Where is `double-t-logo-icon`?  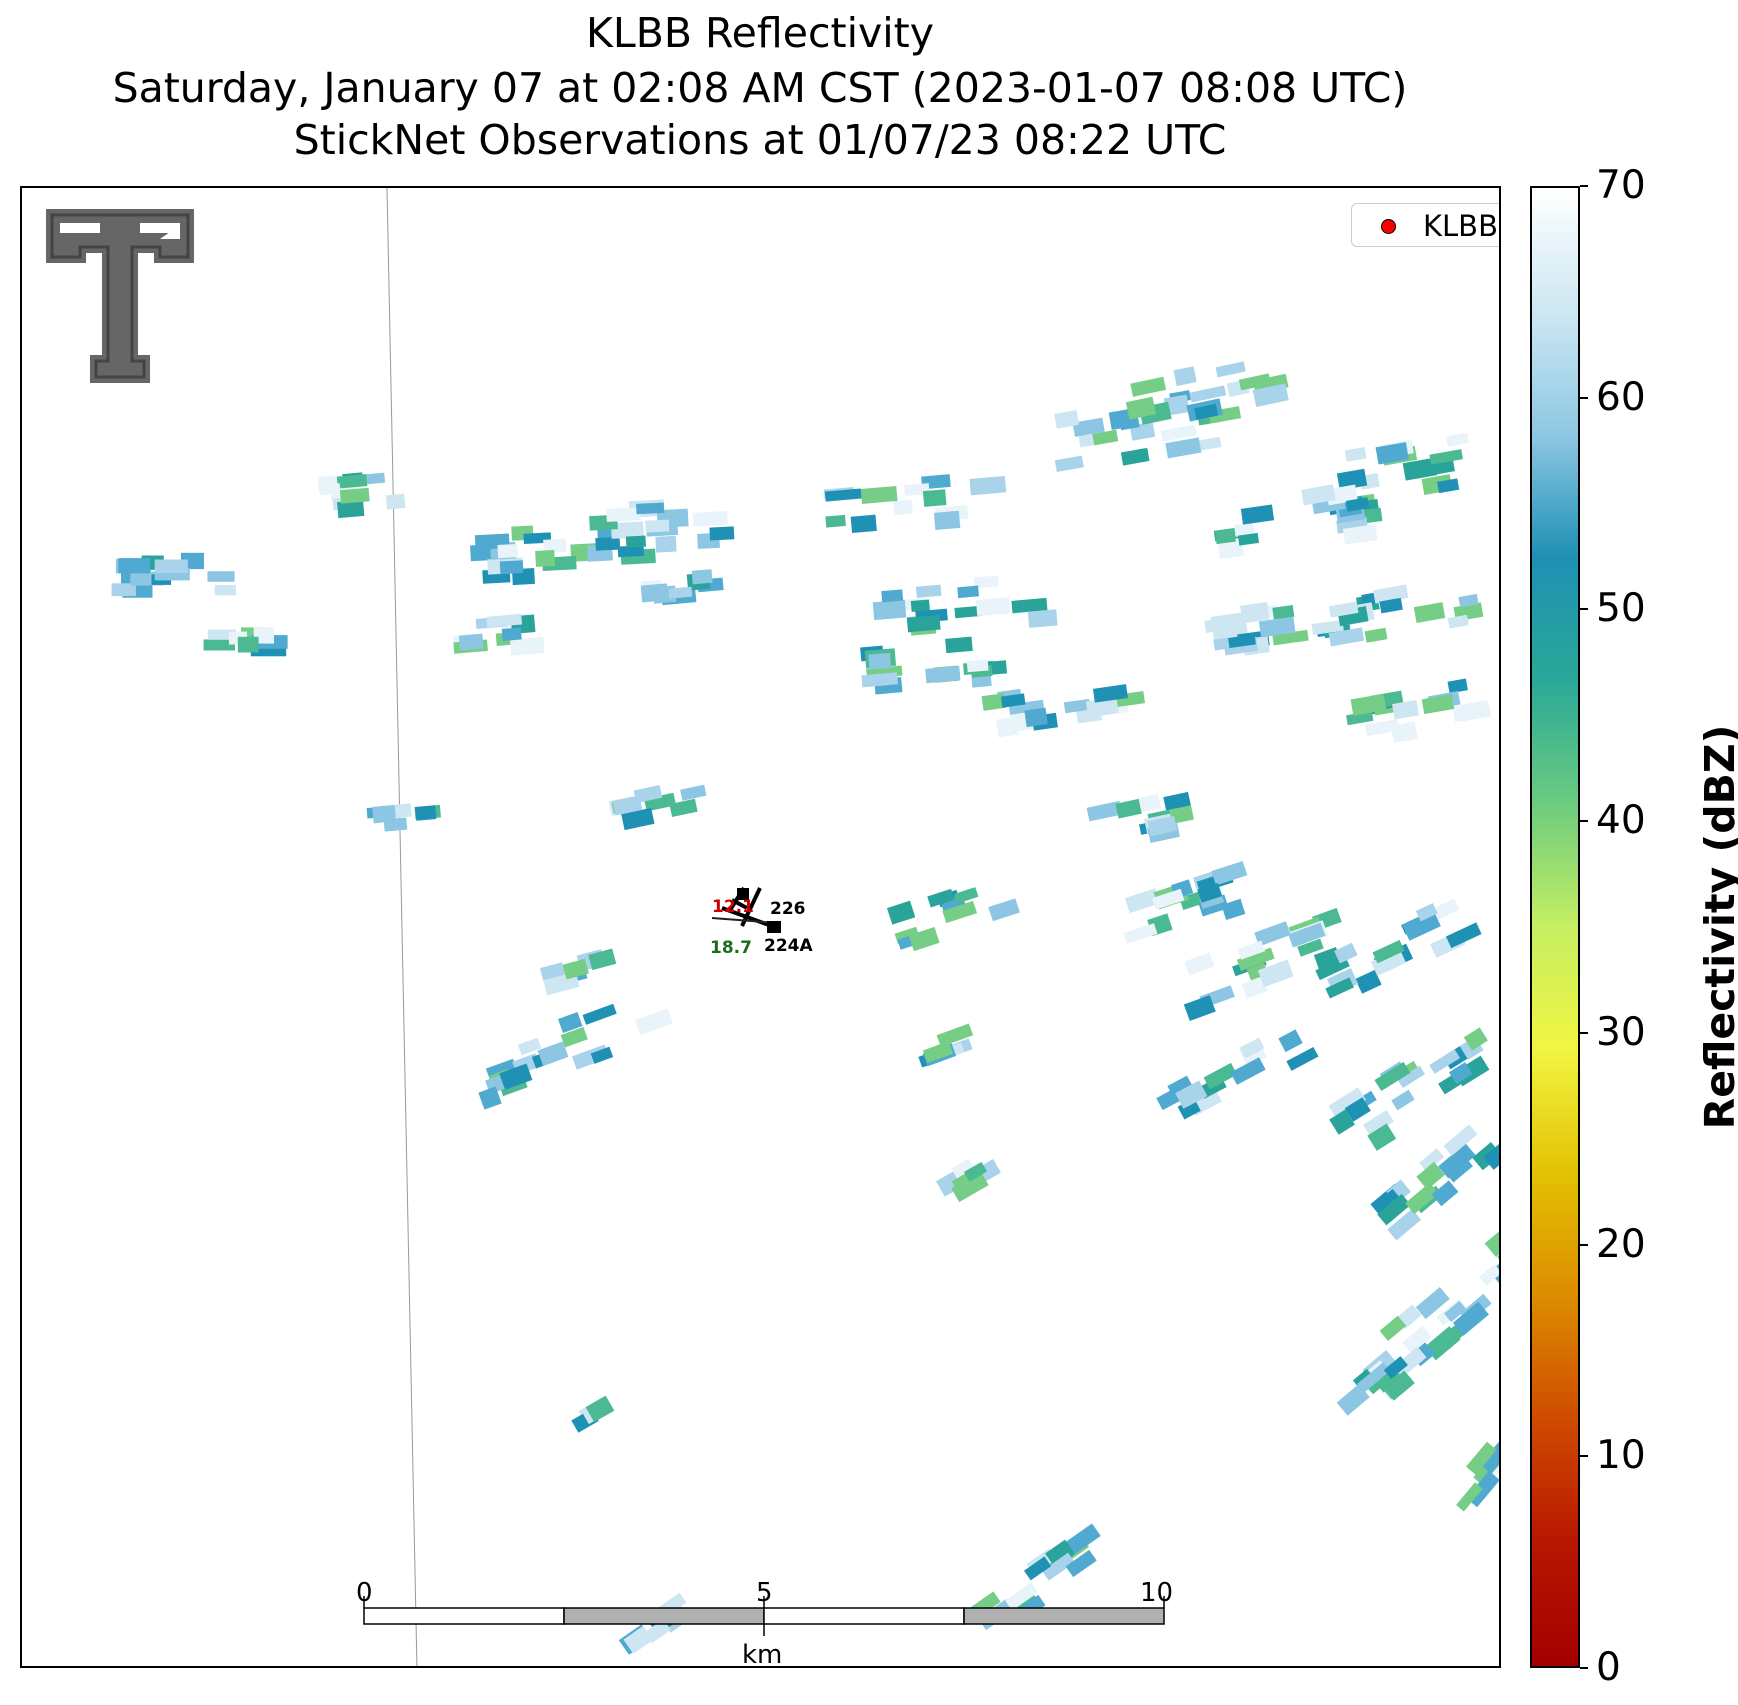
double-t-logo-icon is located at coordinates (120, 296).